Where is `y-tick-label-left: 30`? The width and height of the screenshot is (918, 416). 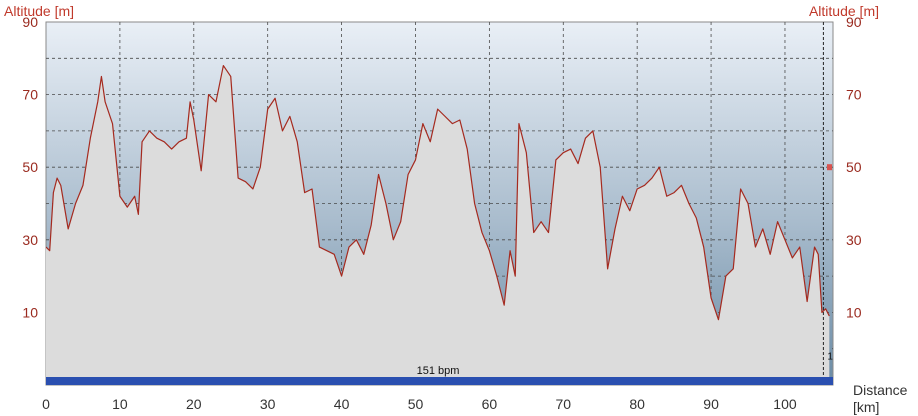 y-tick-label-left: 30 is located at coordinates (30, 240).